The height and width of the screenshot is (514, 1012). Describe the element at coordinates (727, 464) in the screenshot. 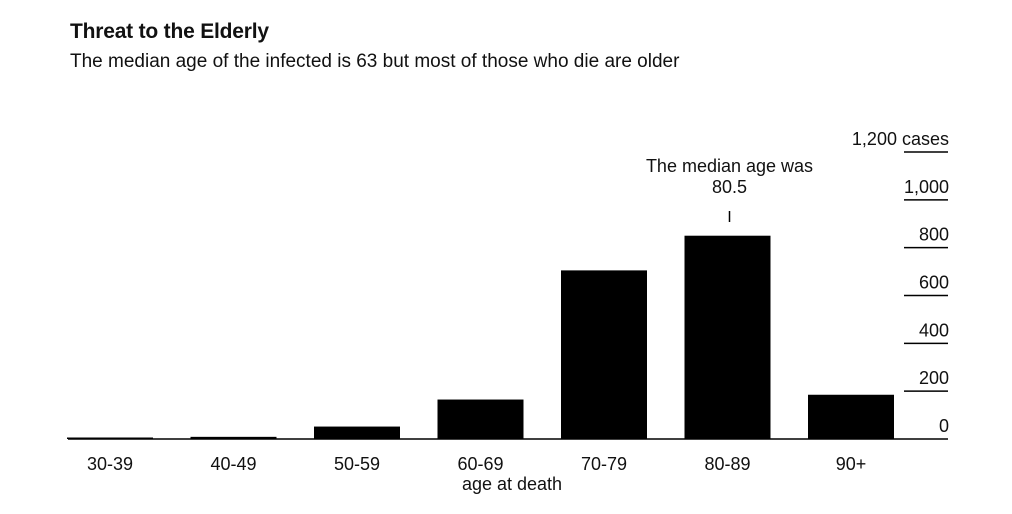

I see `x-tick-label-80-89: 80-89` at that location.